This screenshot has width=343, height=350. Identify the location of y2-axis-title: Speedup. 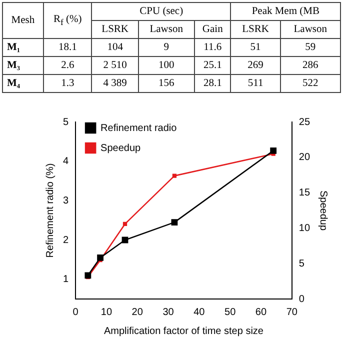
(322, 210).